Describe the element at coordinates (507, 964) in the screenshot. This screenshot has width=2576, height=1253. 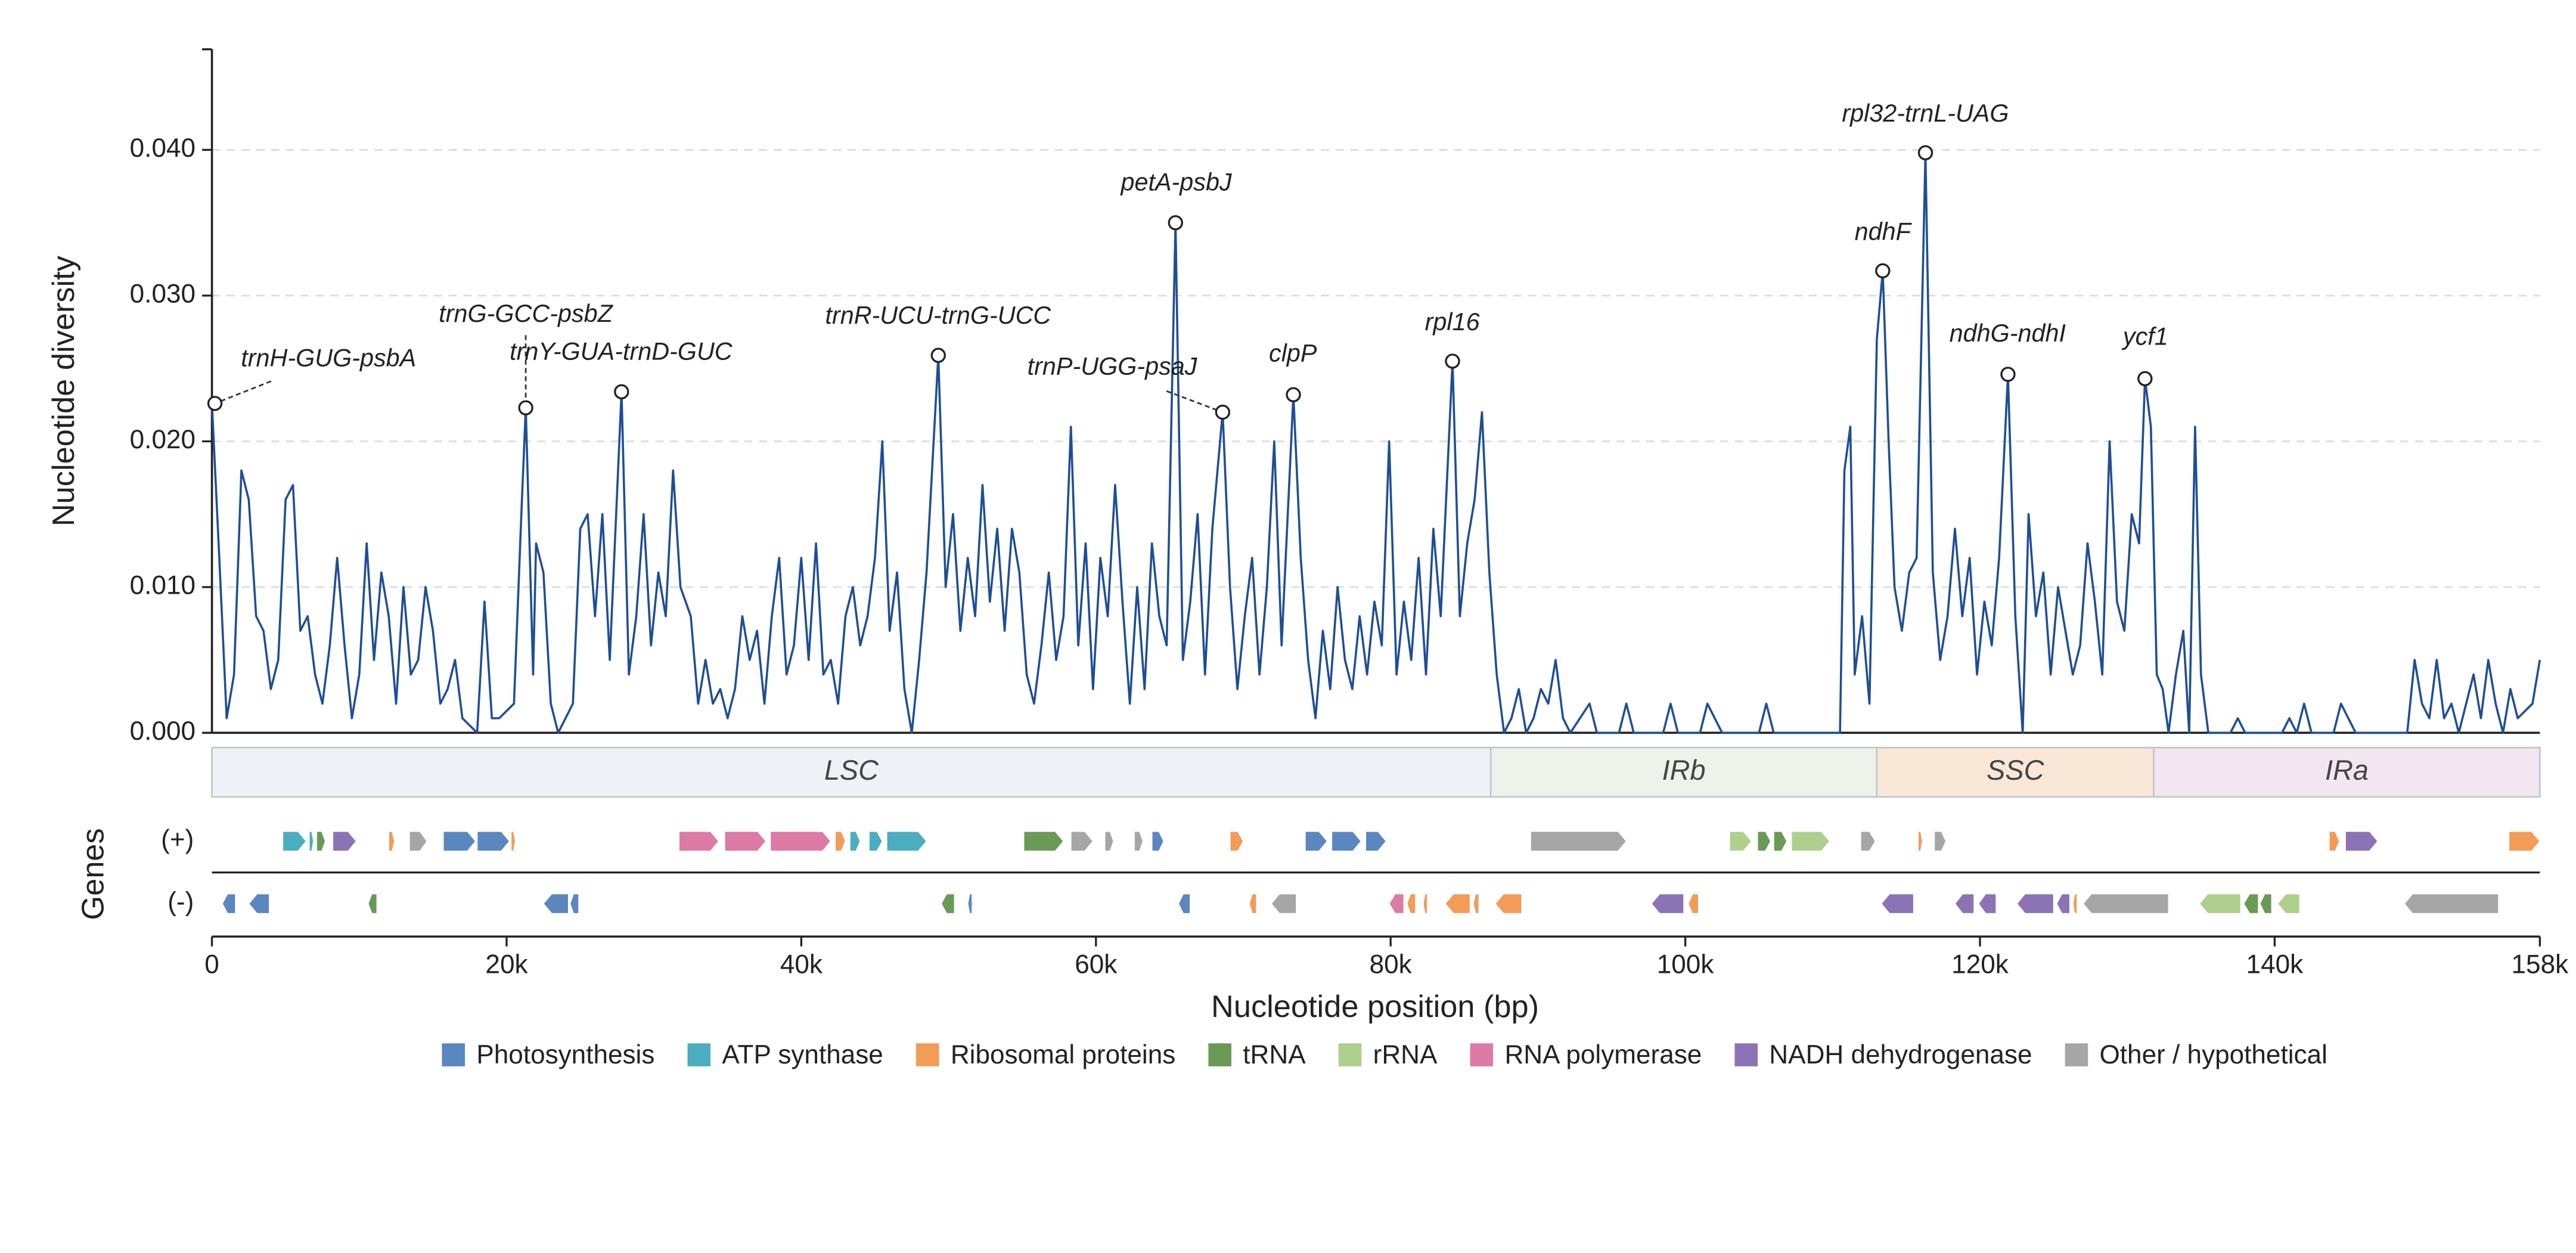
I see `x-tick-label: 20k` at that location.